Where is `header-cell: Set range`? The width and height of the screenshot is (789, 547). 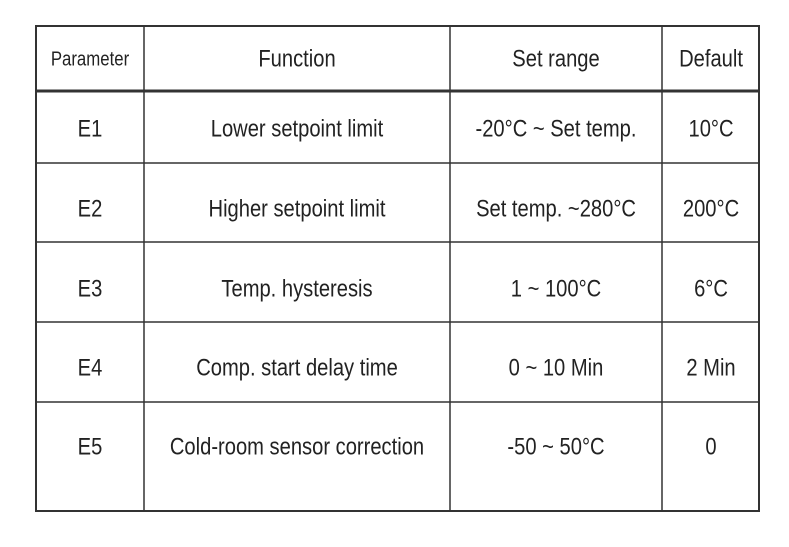
header-cell: Set range is located at coordinates (555, 58).